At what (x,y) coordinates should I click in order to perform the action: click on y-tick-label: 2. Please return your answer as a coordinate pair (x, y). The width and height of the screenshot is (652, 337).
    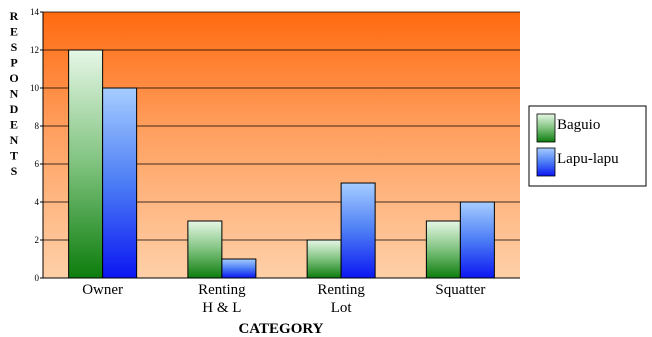
    Looking at the image, I should click on (37, 240).